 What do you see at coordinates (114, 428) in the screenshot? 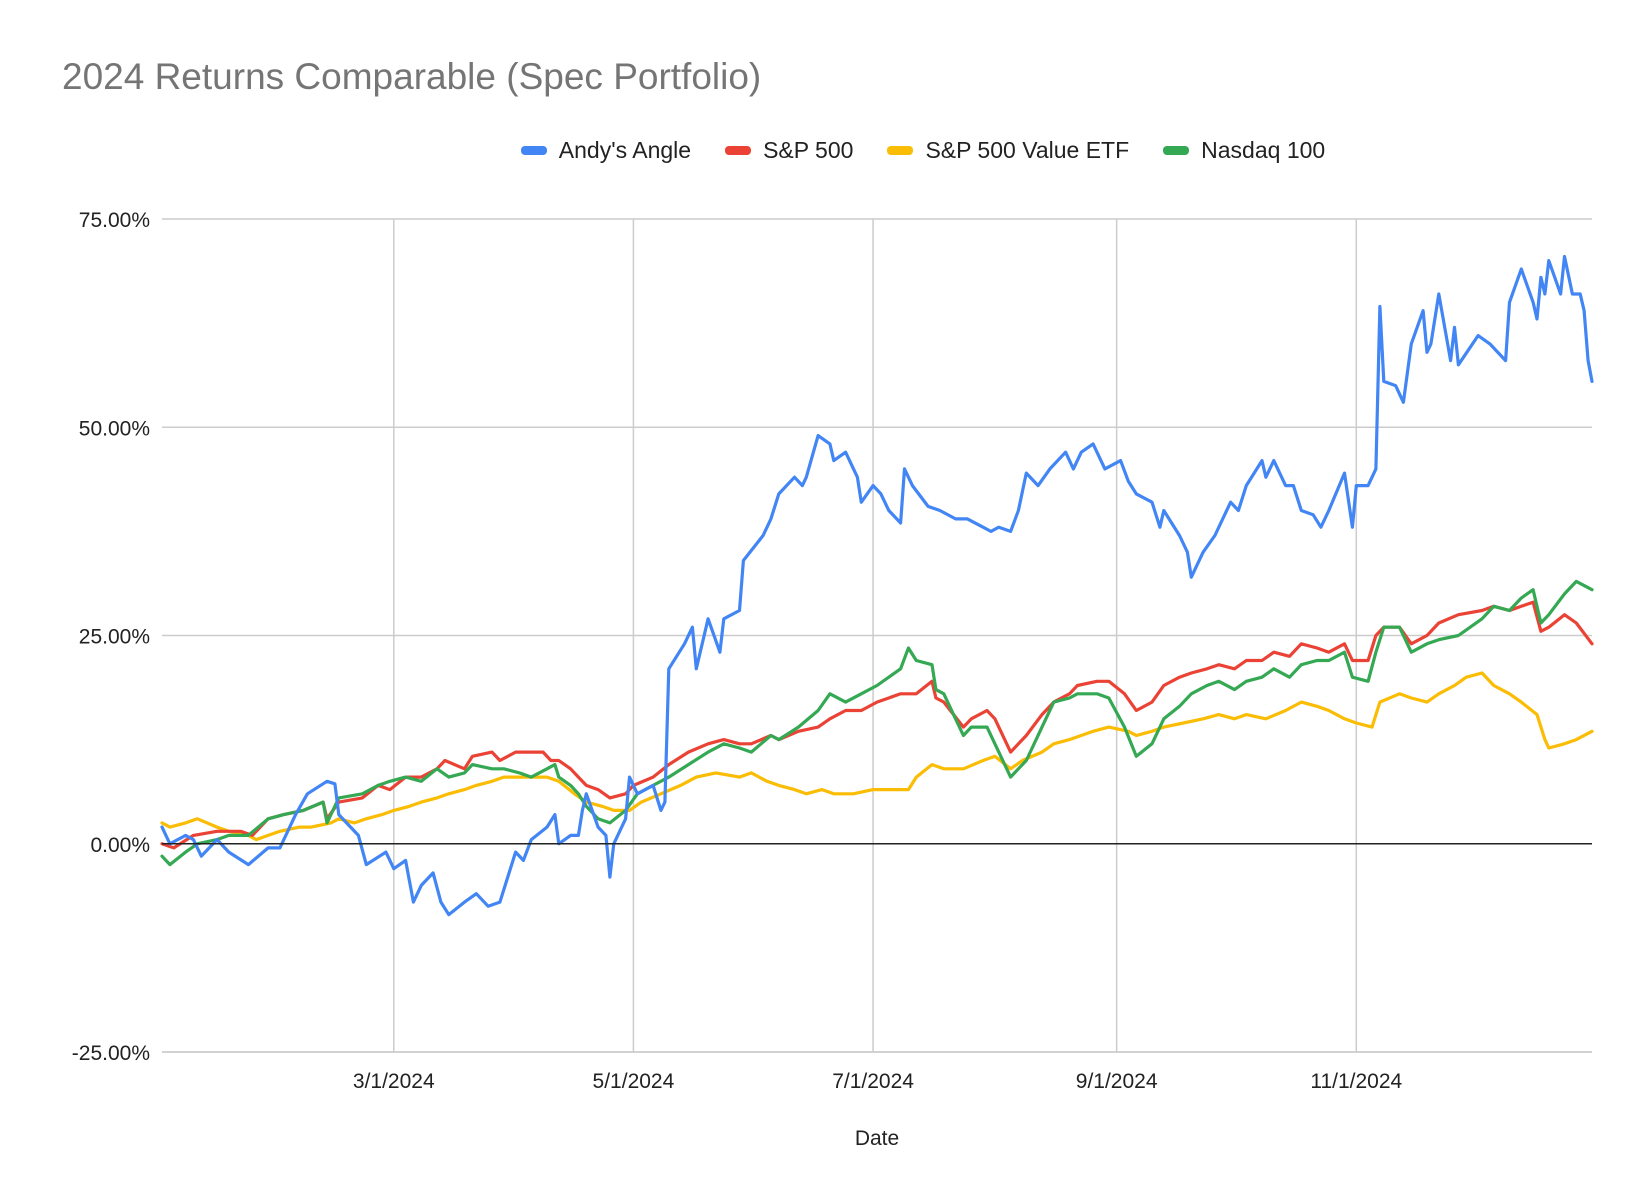
I see `y-tick-label: 50.00%` at bounding box center [114, 428].